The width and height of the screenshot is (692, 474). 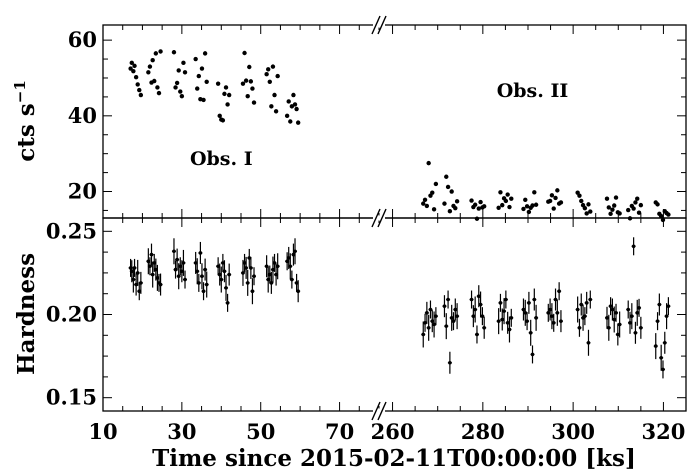 I want to click on x-tick-label: 320, so click(x=664, y=431).